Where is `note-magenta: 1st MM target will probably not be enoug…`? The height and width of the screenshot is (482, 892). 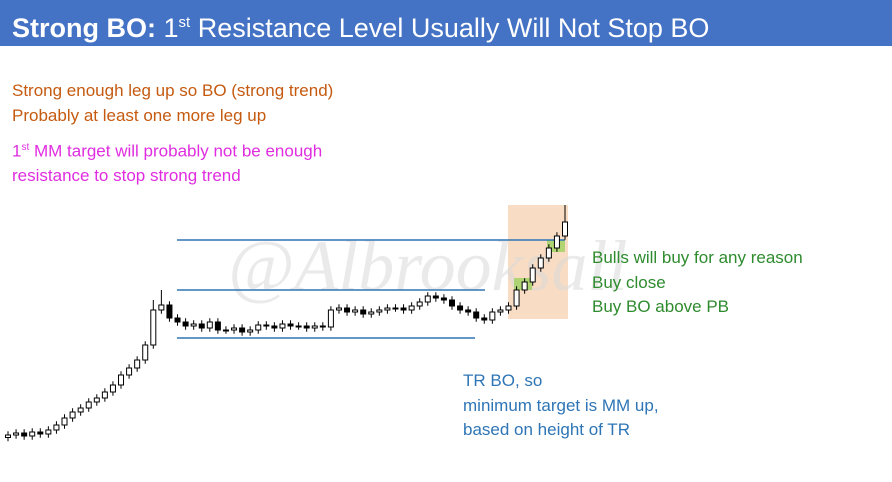
note-magenta: 1st MM target will probably not be enoug… is located at coordinates (167, 162).